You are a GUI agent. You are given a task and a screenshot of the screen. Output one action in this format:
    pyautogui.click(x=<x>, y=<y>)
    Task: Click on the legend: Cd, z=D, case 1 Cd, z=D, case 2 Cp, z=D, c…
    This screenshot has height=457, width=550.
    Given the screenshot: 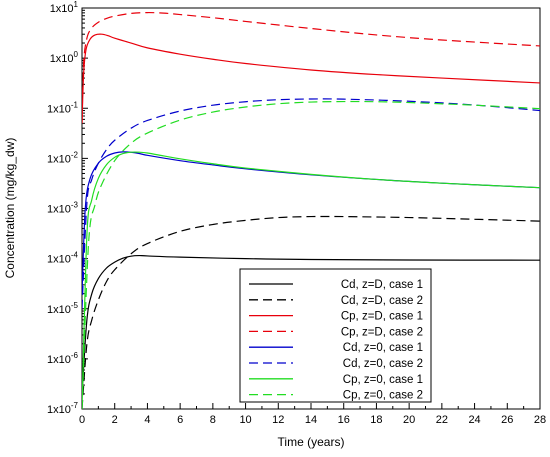 What is the action you would take?
    pyautogui.click(x=335, y=335)
    